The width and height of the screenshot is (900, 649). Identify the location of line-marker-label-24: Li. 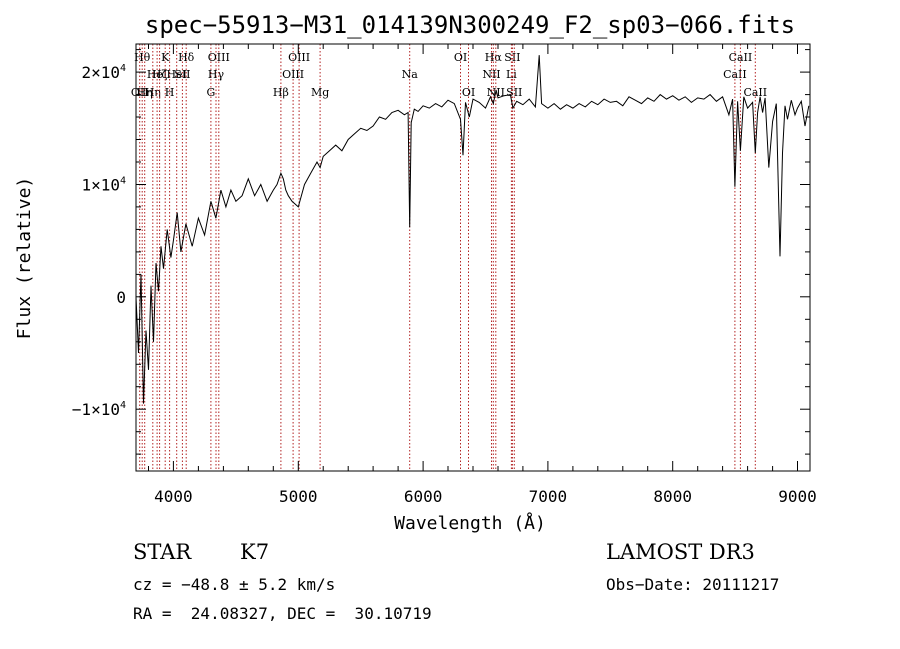
(511, 74).